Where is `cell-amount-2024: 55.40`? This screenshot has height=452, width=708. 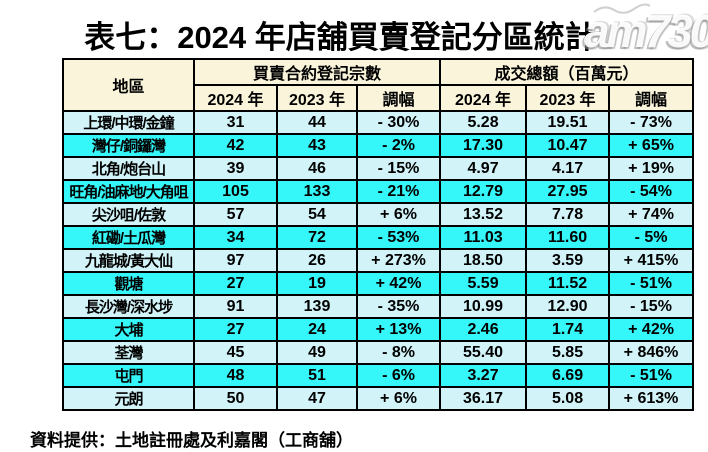 cell-amount-2024: 55.40 is located at coordinates (483, 352).